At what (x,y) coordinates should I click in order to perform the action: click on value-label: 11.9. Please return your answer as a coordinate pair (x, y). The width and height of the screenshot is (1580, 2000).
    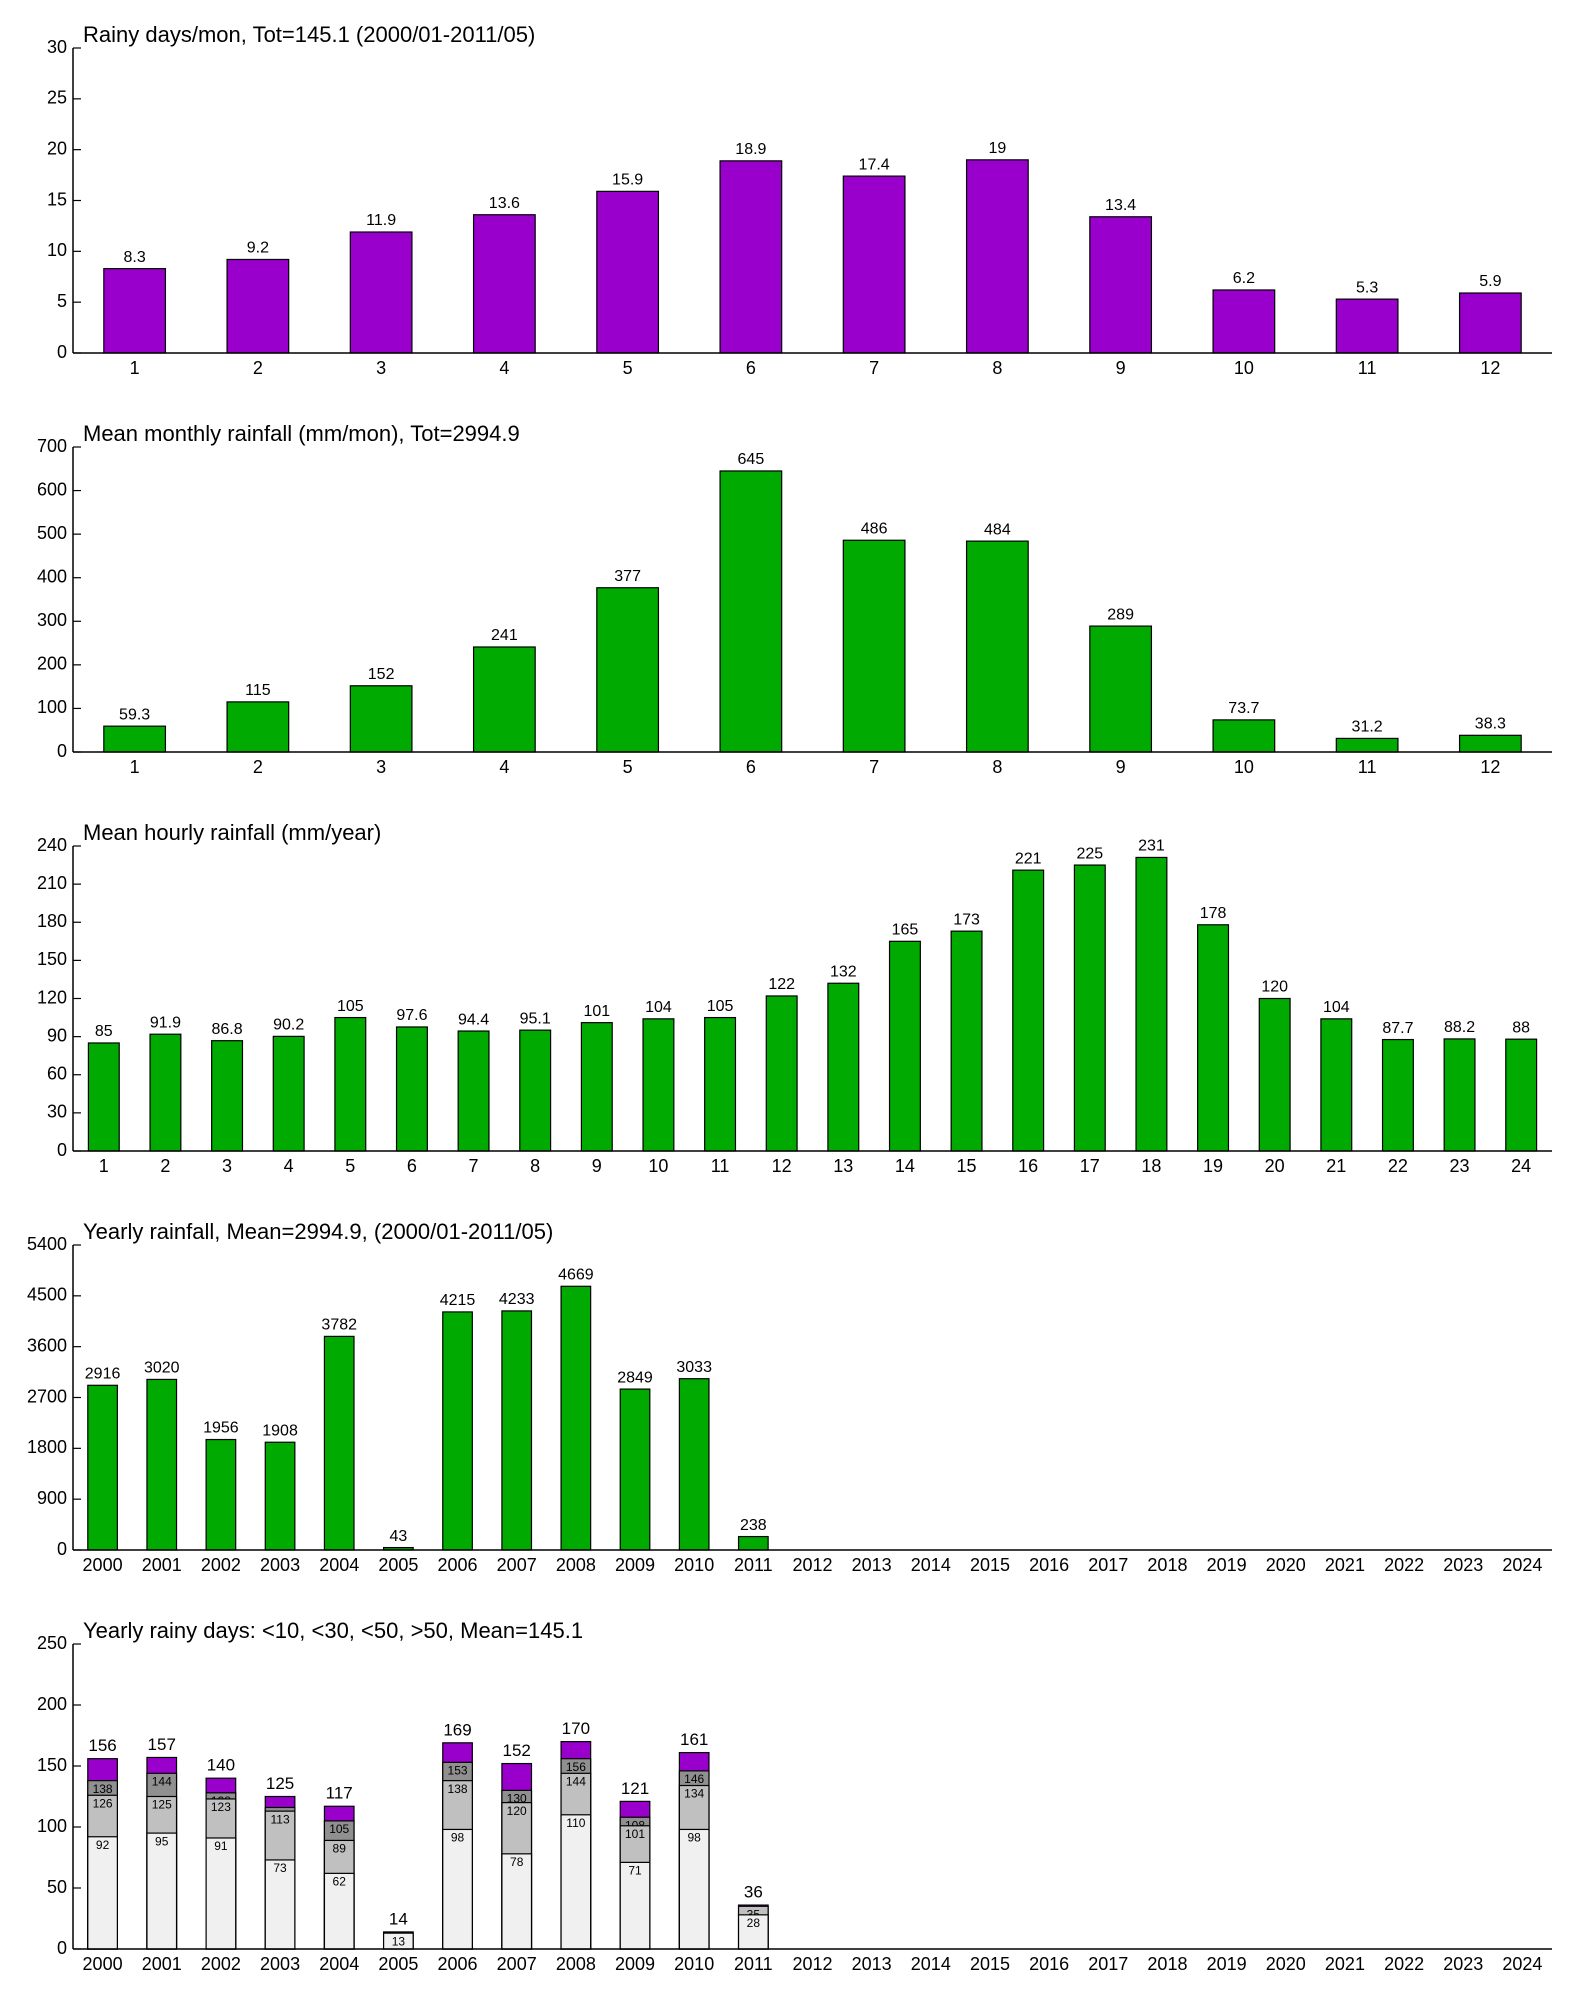
    Looking at the image, I should click on (381, 220).